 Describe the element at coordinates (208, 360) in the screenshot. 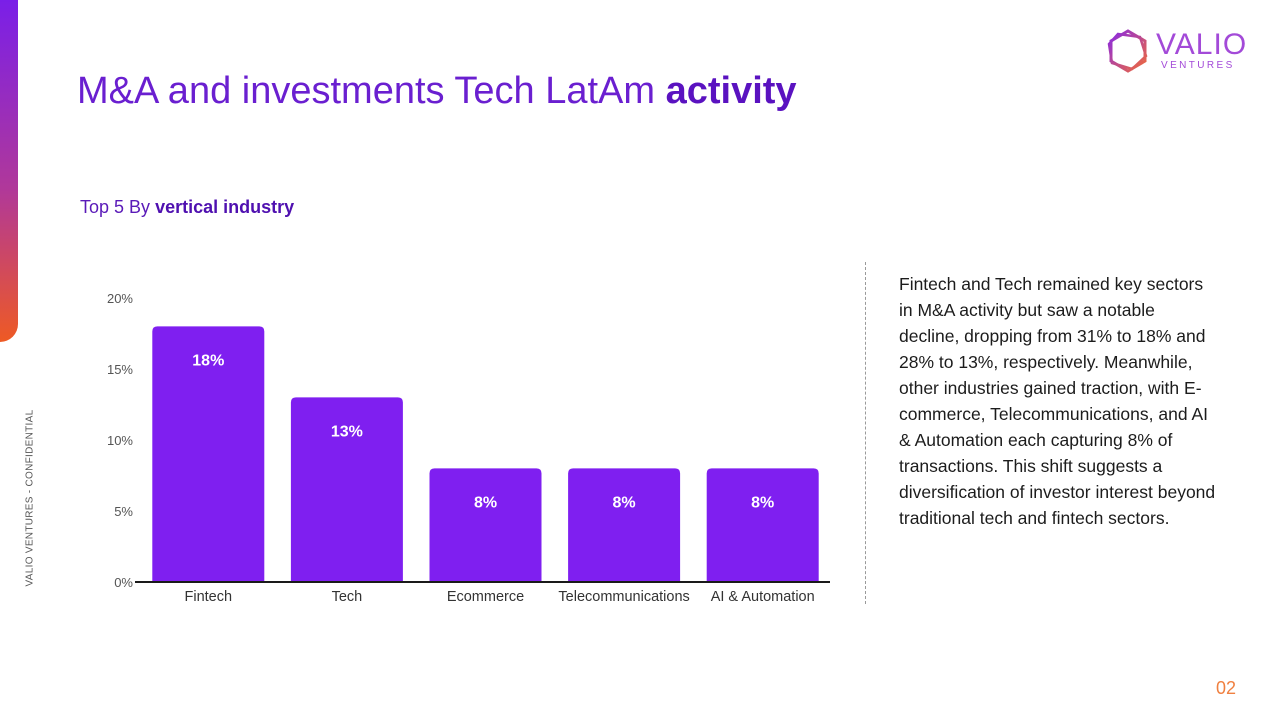

I see `bar-data-label: 18%` at that location.